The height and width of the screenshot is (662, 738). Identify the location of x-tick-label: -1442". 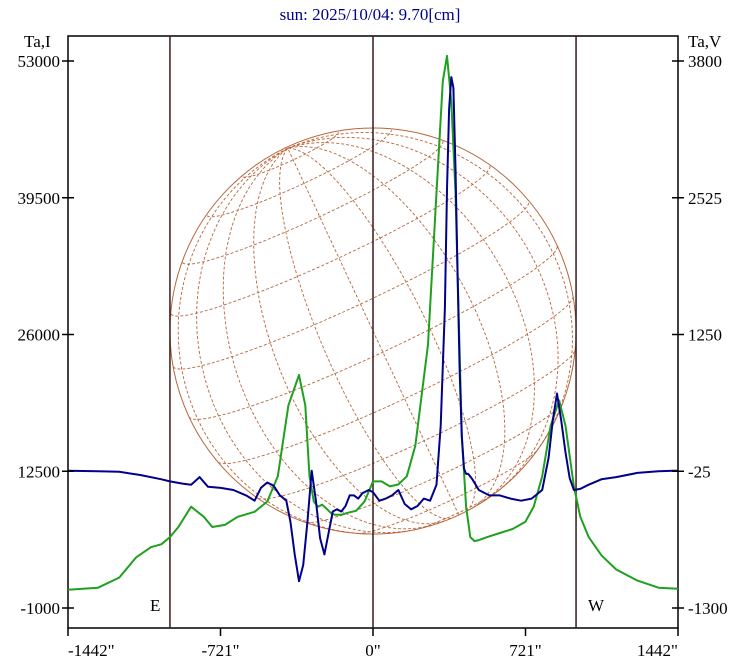
(91, 650).